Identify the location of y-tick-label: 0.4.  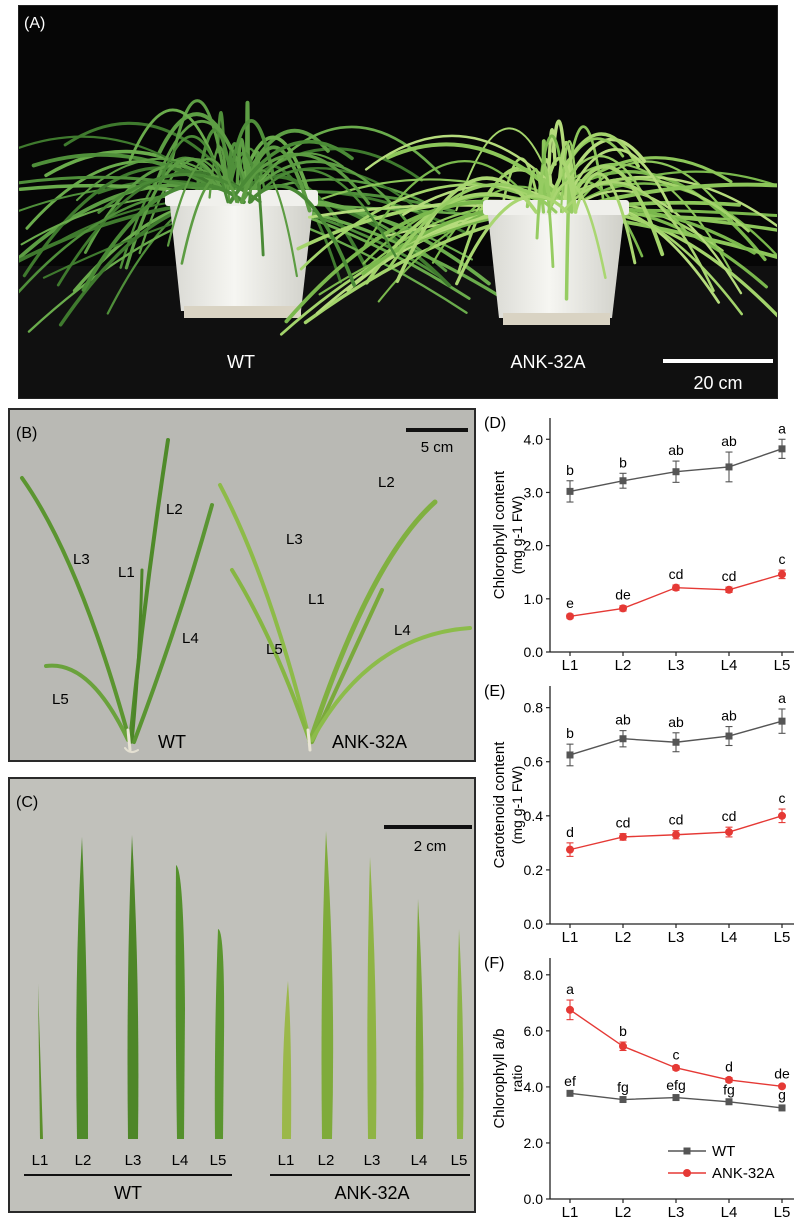
(534, 816).